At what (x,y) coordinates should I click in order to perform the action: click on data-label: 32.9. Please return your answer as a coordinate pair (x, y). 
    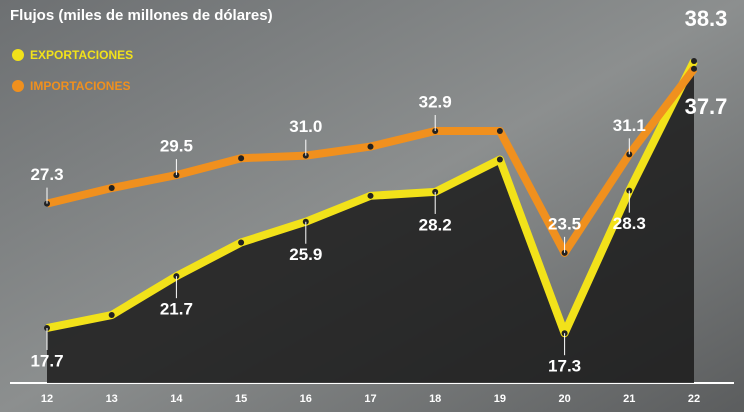
    Looking at the image, I should click on (435, 102).